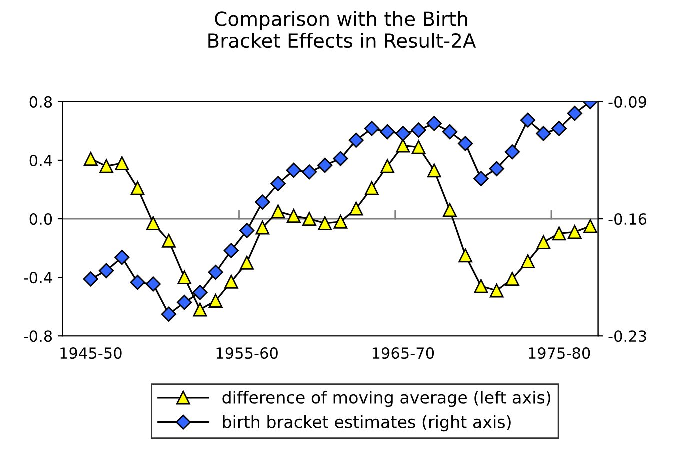 The width and height of the screenshot is (683, 453). I want to click on x-tick-label: 1955-60, so click(247, 354).